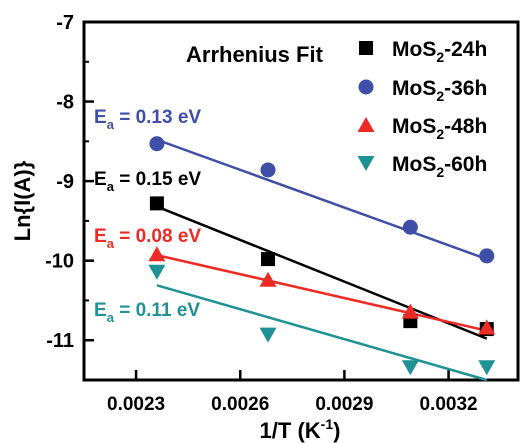  What do you see at coordinates (336, 430) in the screenshot?
I see `x-axis-label-tail: )` at bounding box center [336, 430].